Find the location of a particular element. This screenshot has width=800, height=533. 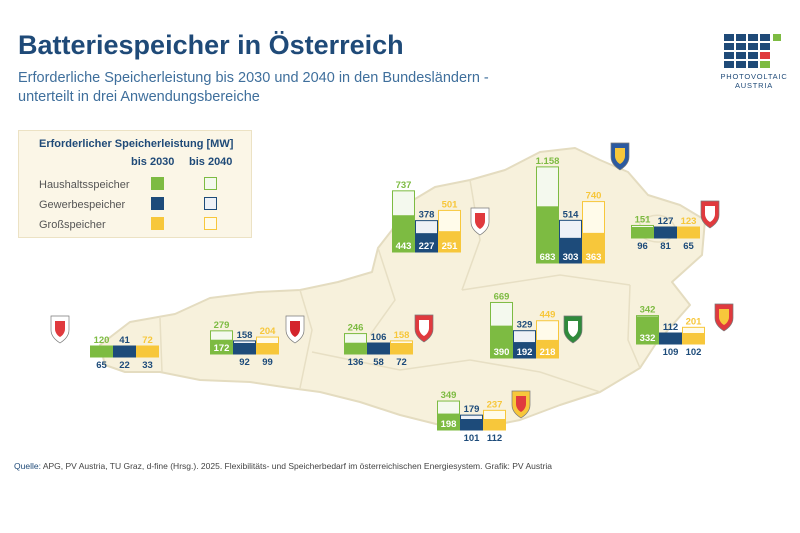

label-2040-gewerbe-steiermark: 329 is located at coordinates (525, 325).